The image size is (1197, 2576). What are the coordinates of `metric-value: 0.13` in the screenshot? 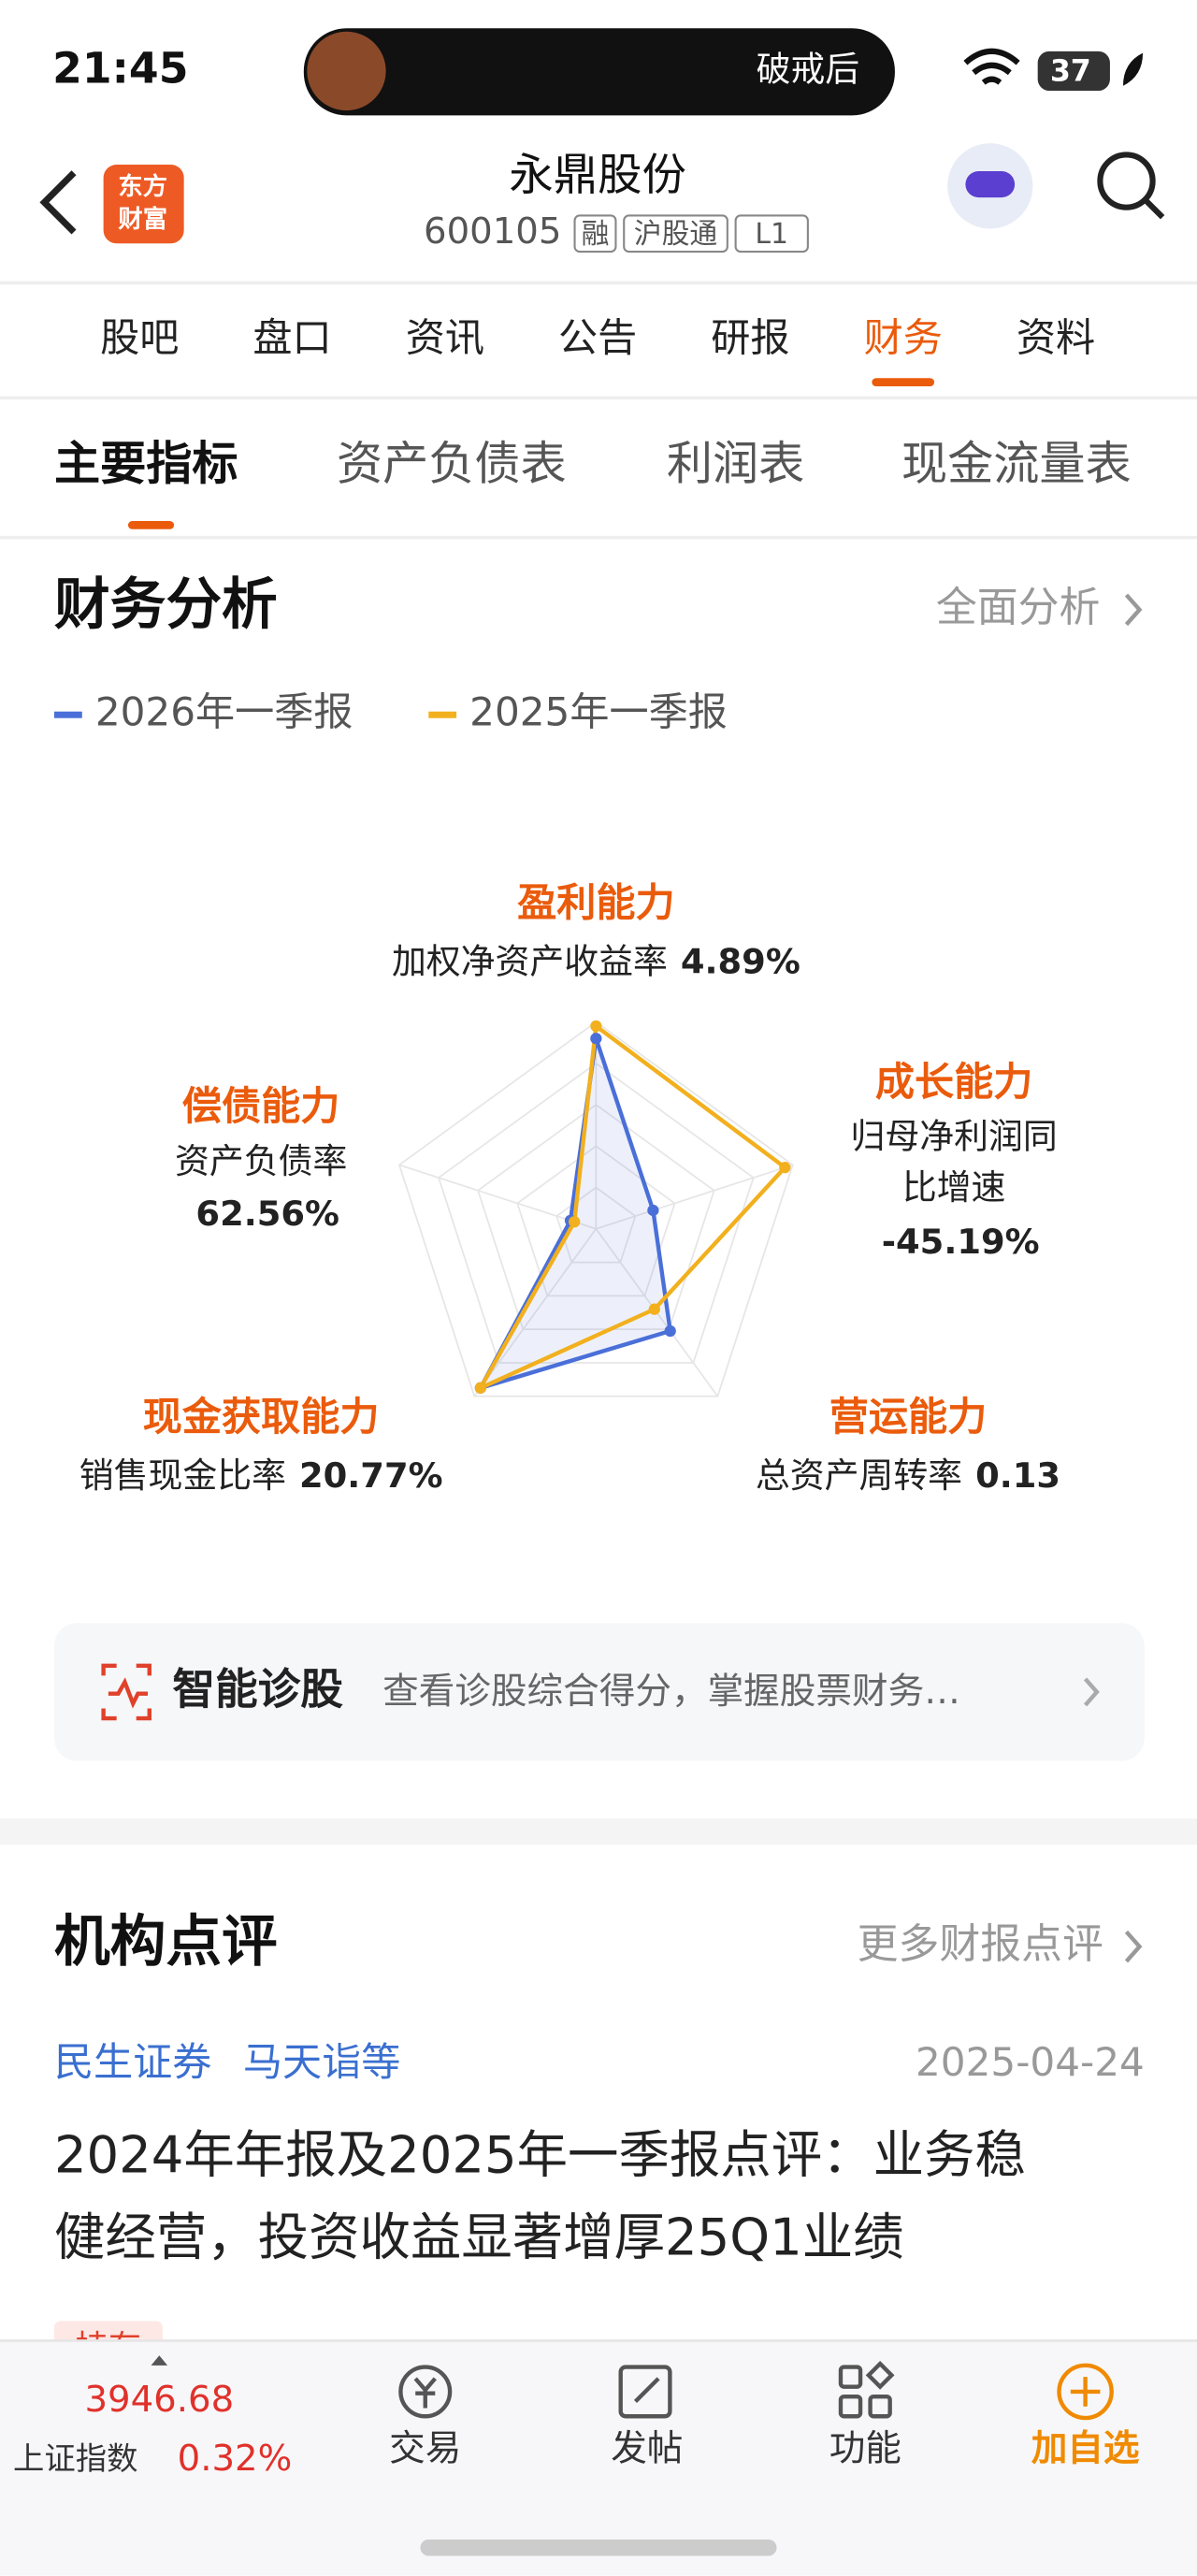 It's located at (1017, 1474).